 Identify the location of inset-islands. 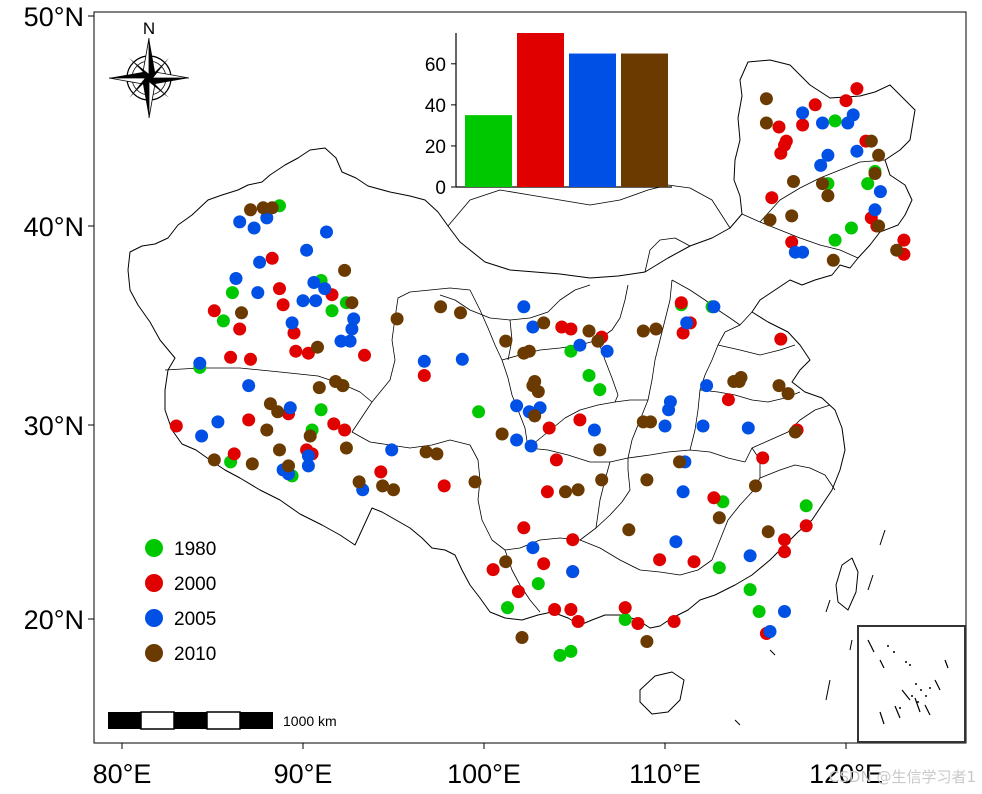
(908, 682).